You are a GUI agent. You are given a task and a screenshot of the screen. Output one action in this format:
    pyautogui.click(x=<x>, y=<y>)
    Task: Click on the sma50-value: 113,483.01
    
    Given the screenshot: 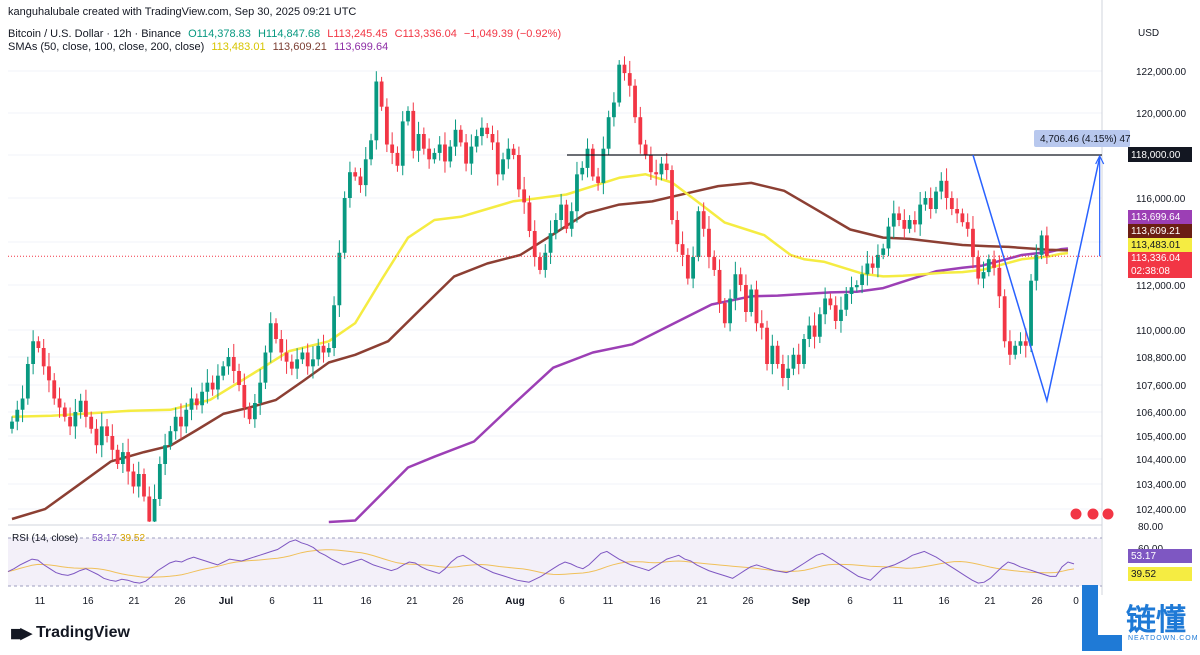 What is the action you would take?
    pyautogui.click(x=238, y=47)
    